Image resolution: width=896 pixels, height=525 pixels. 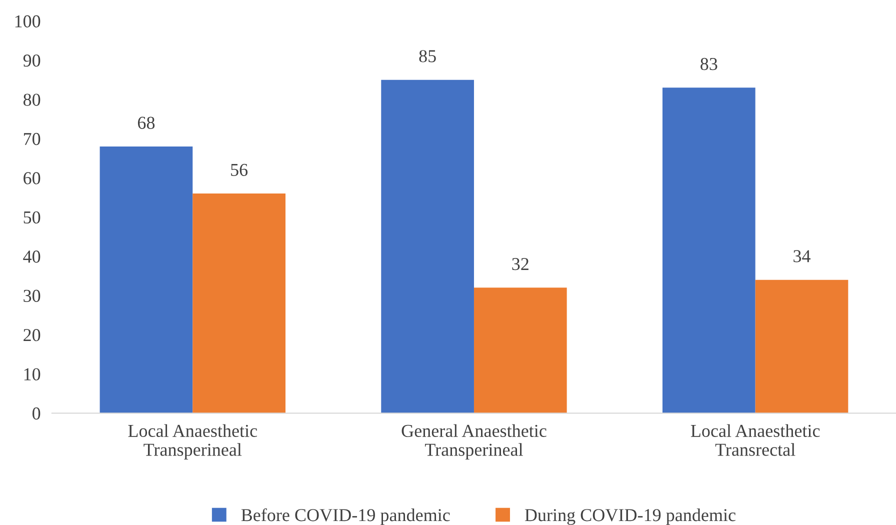 What do you see at coordinates (32, 139) in the screenshot?
I see `y-tick-label: 70` at bounding box center [32, 139].